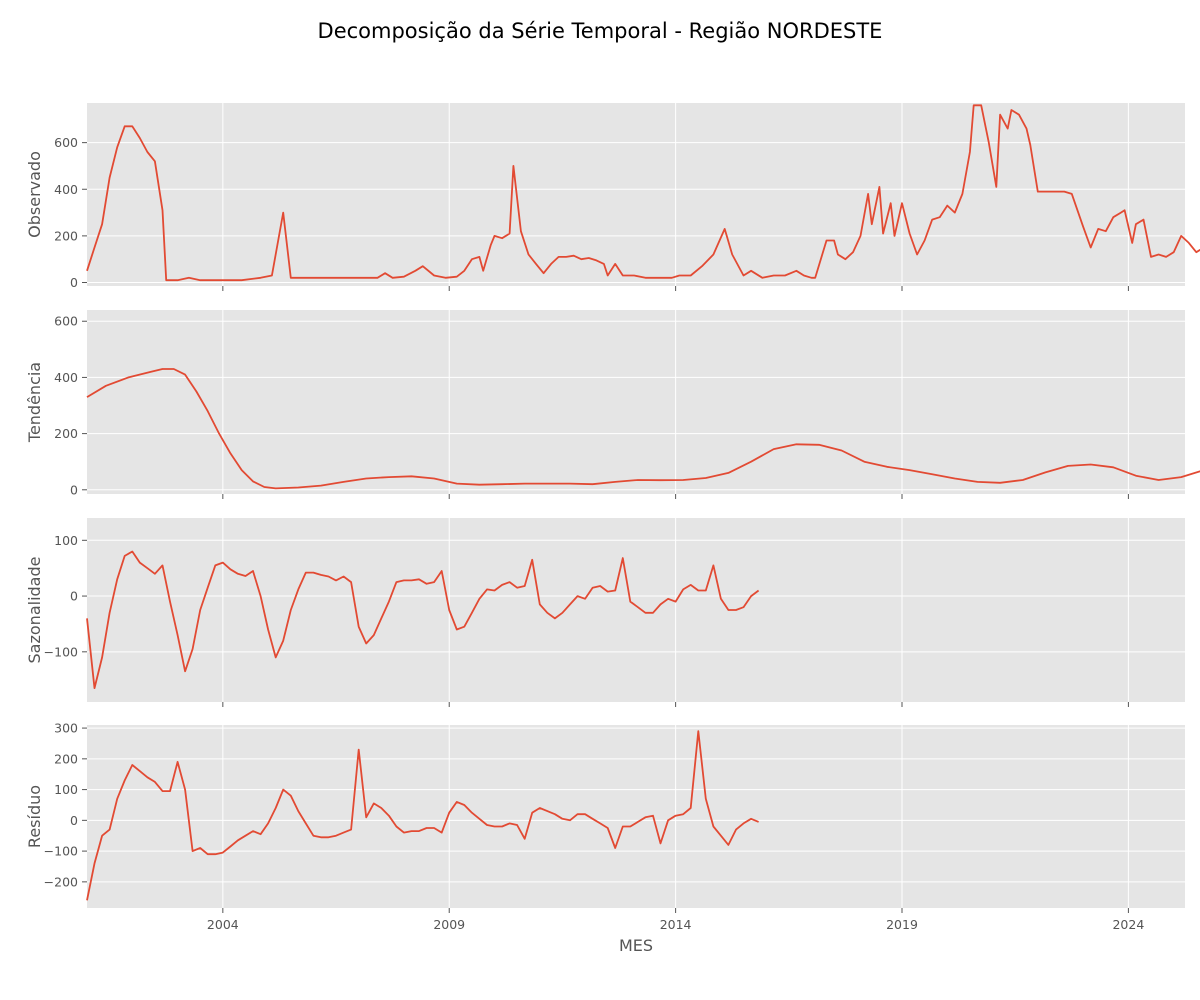 This screenshot has height=1000, width=1200. What do you see at coordinates (449, 924) in the screenshot?
I see `x-tick-label: 2009` at bounding box center [449, 924].